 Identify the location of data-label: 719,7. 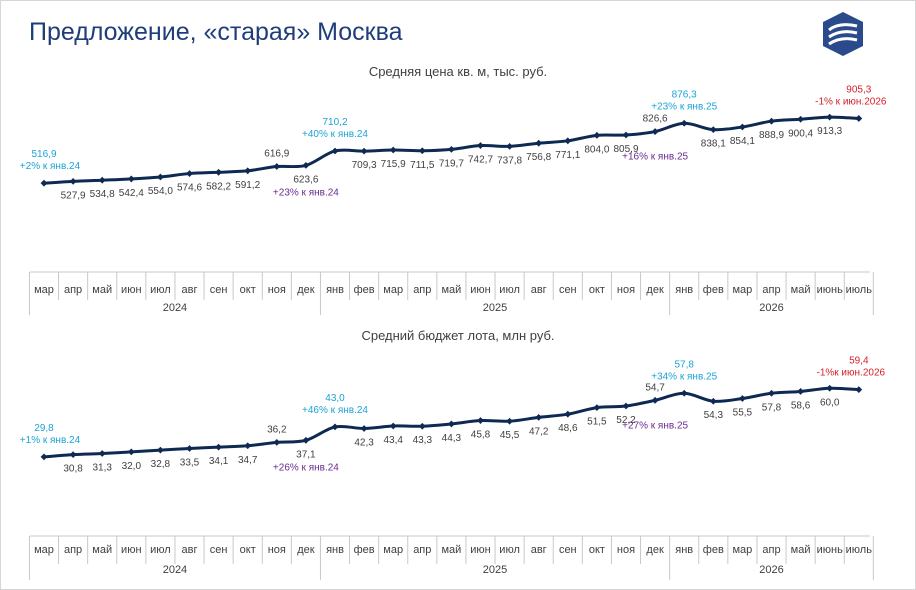
(451, 163).